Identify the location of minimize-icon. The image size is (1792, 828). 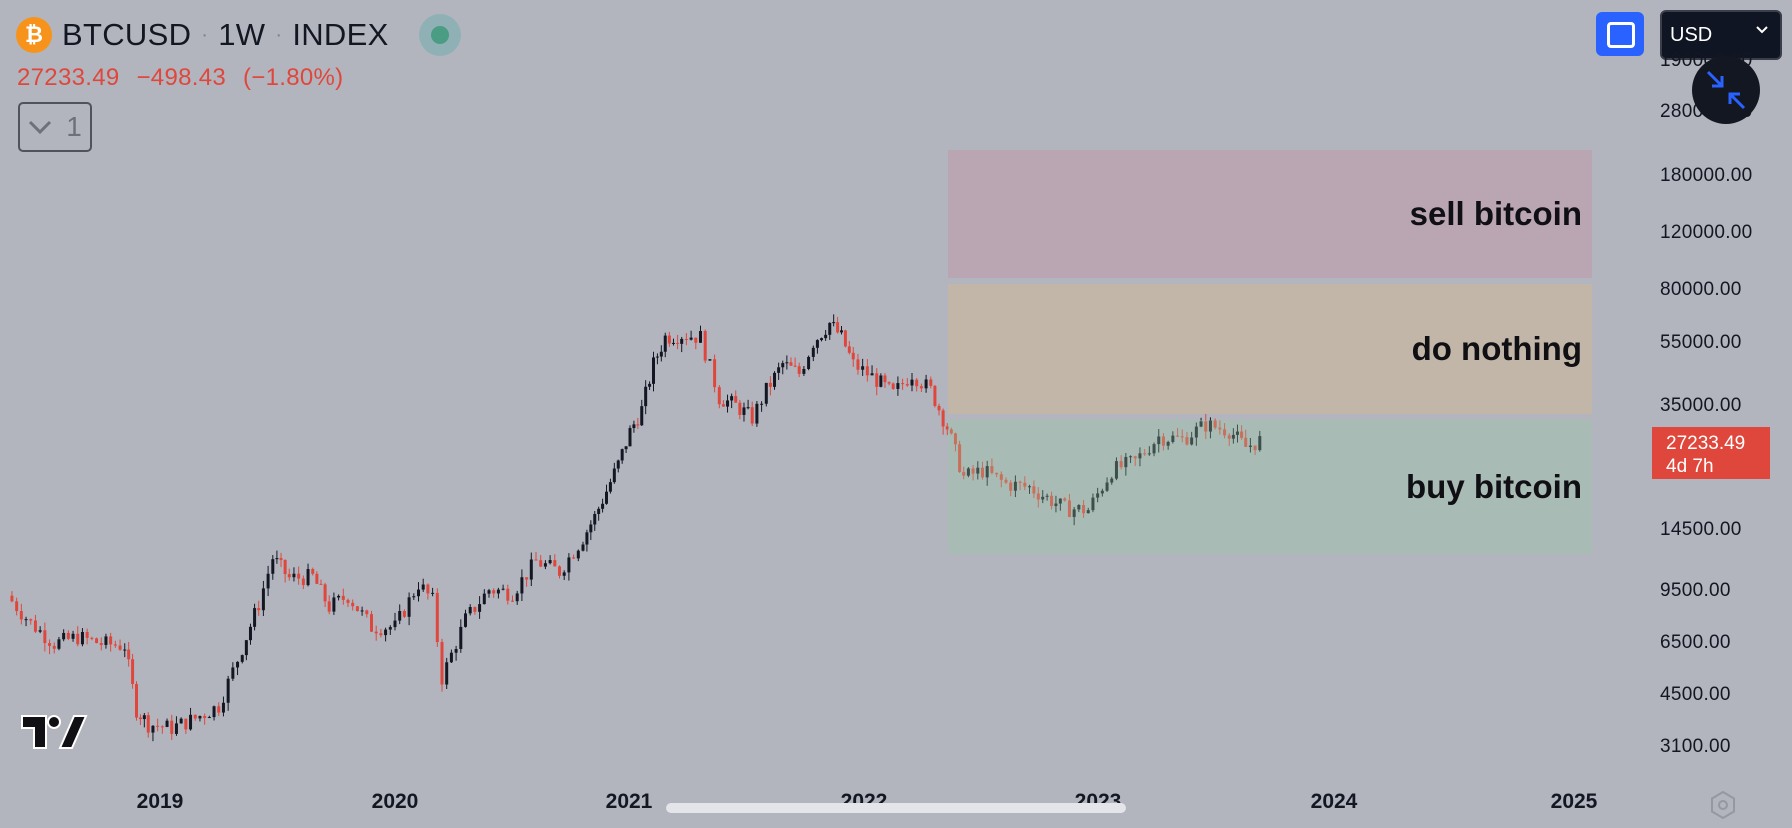
(1726, 90).